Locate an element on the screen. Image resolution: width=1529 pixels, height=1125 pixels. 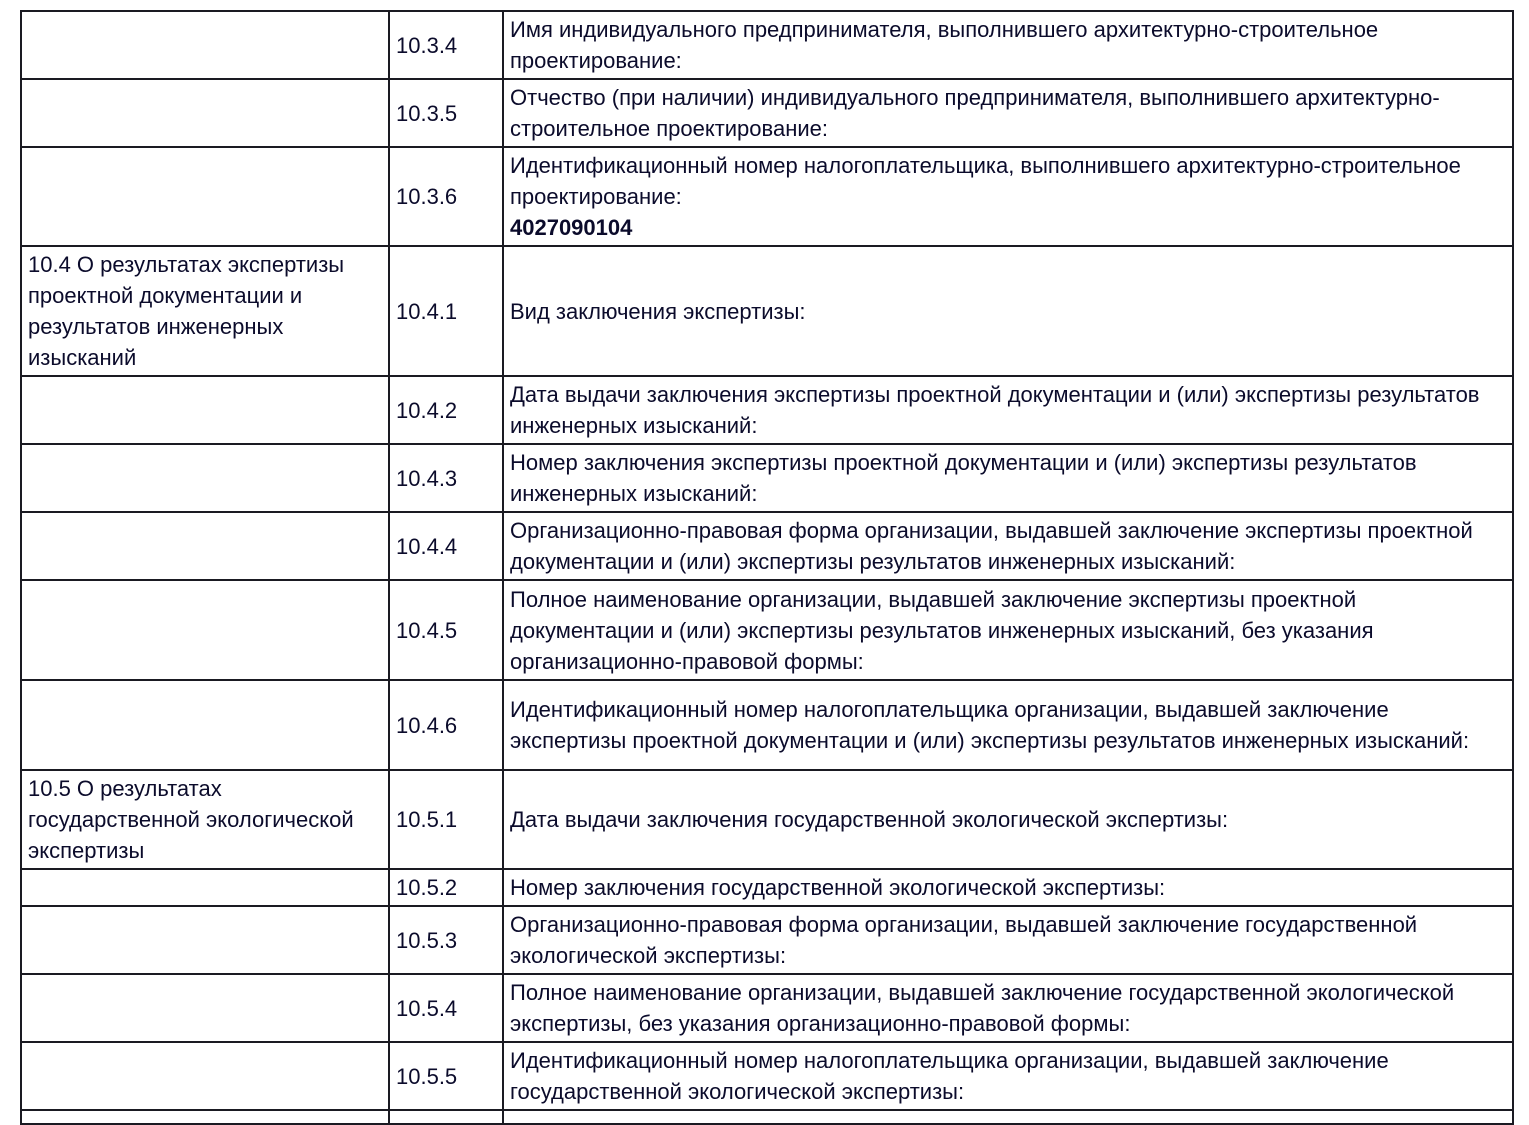
item-number-cell: 10.5.5 is located at coordinates (446, 1076).